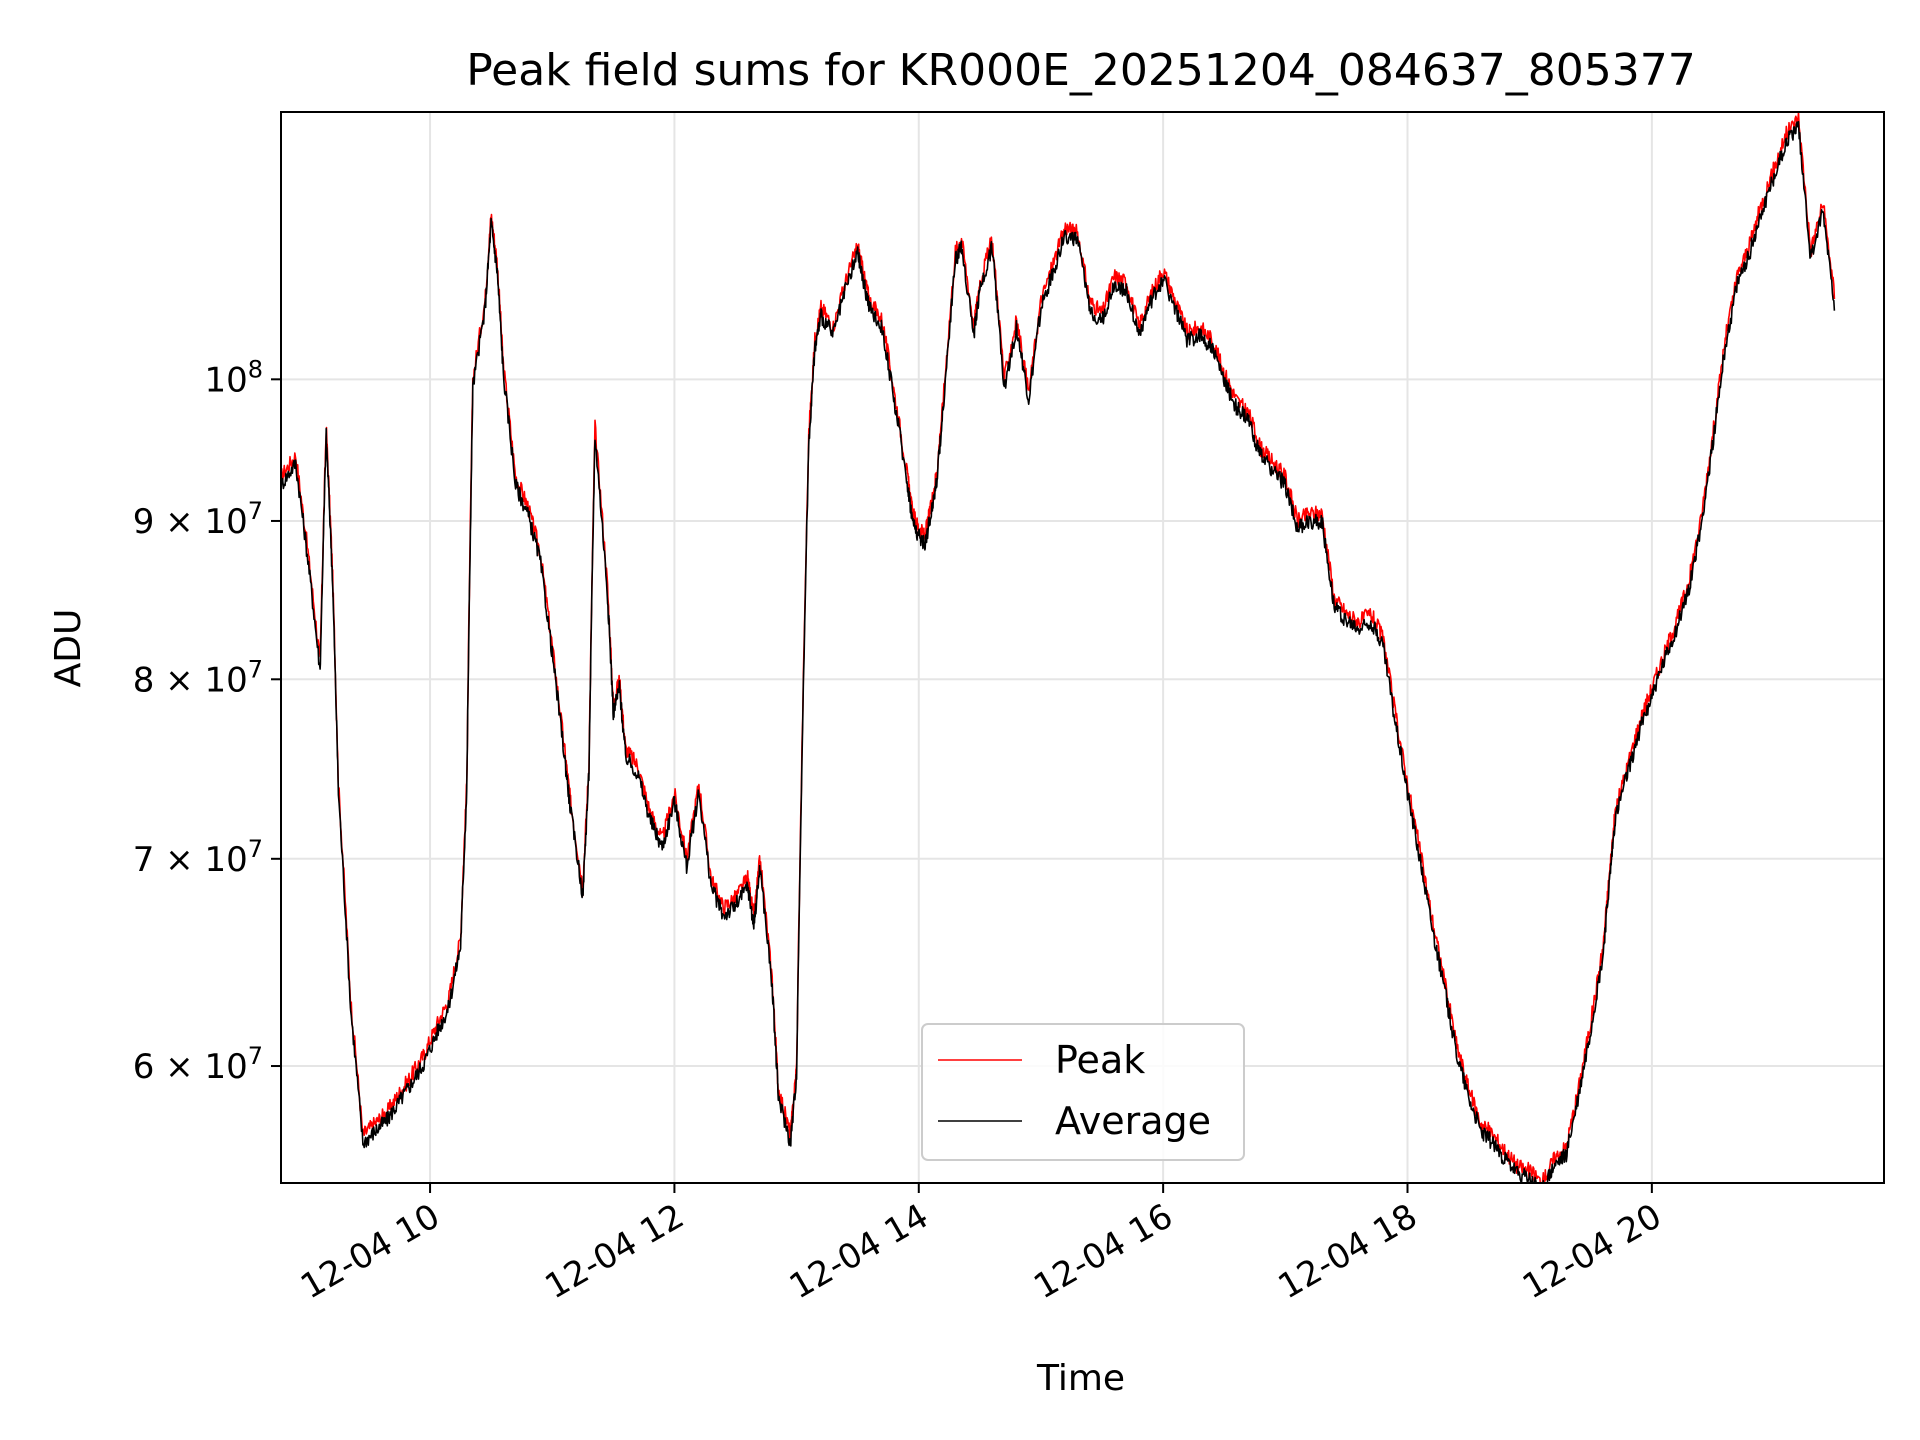  Describe the element at coordinates (233, 377) in the screenshot. I see `y-tick-label-4: 108` at that location.